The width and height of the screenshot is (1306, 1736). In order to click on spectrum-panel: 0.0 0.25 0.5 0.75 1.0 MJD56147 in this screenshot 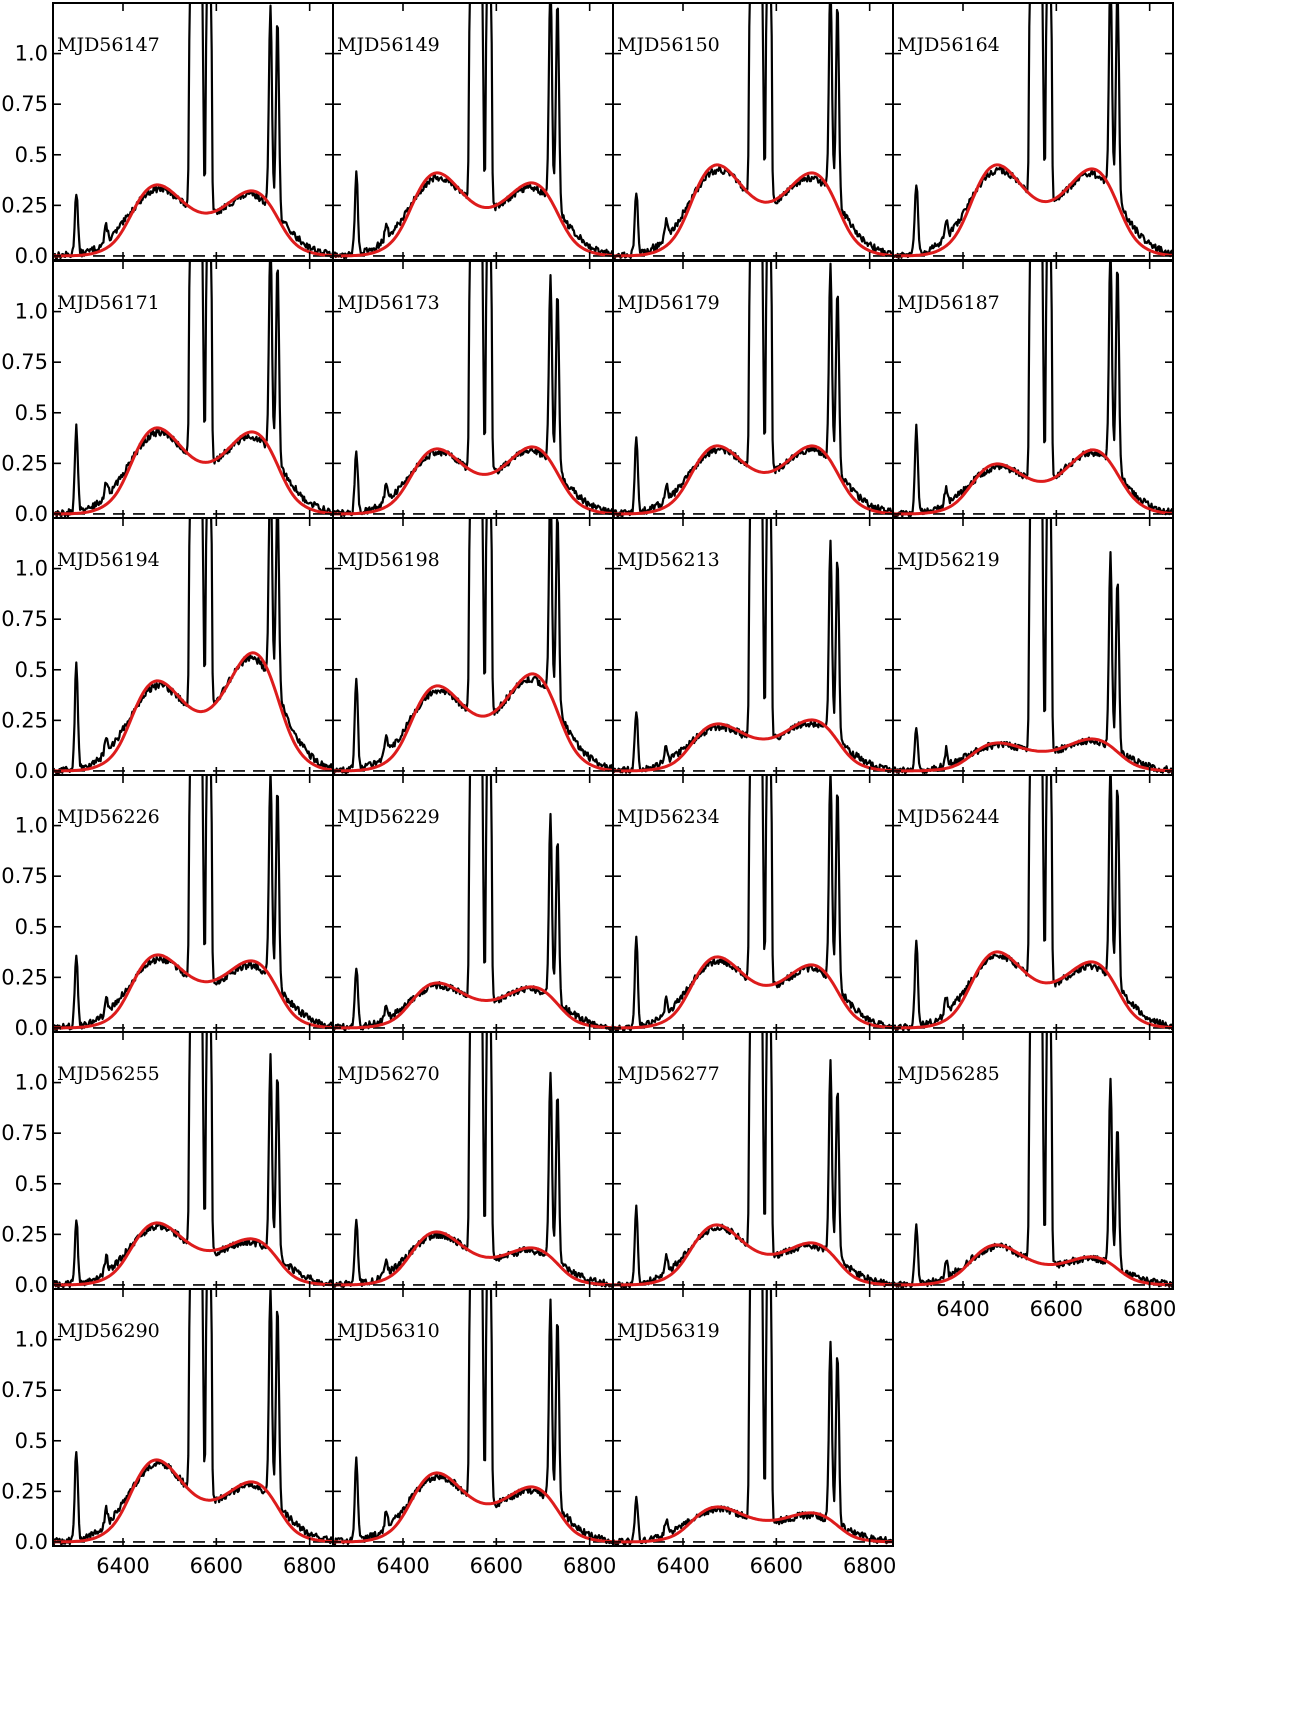, I will do `click(167, 135)`.